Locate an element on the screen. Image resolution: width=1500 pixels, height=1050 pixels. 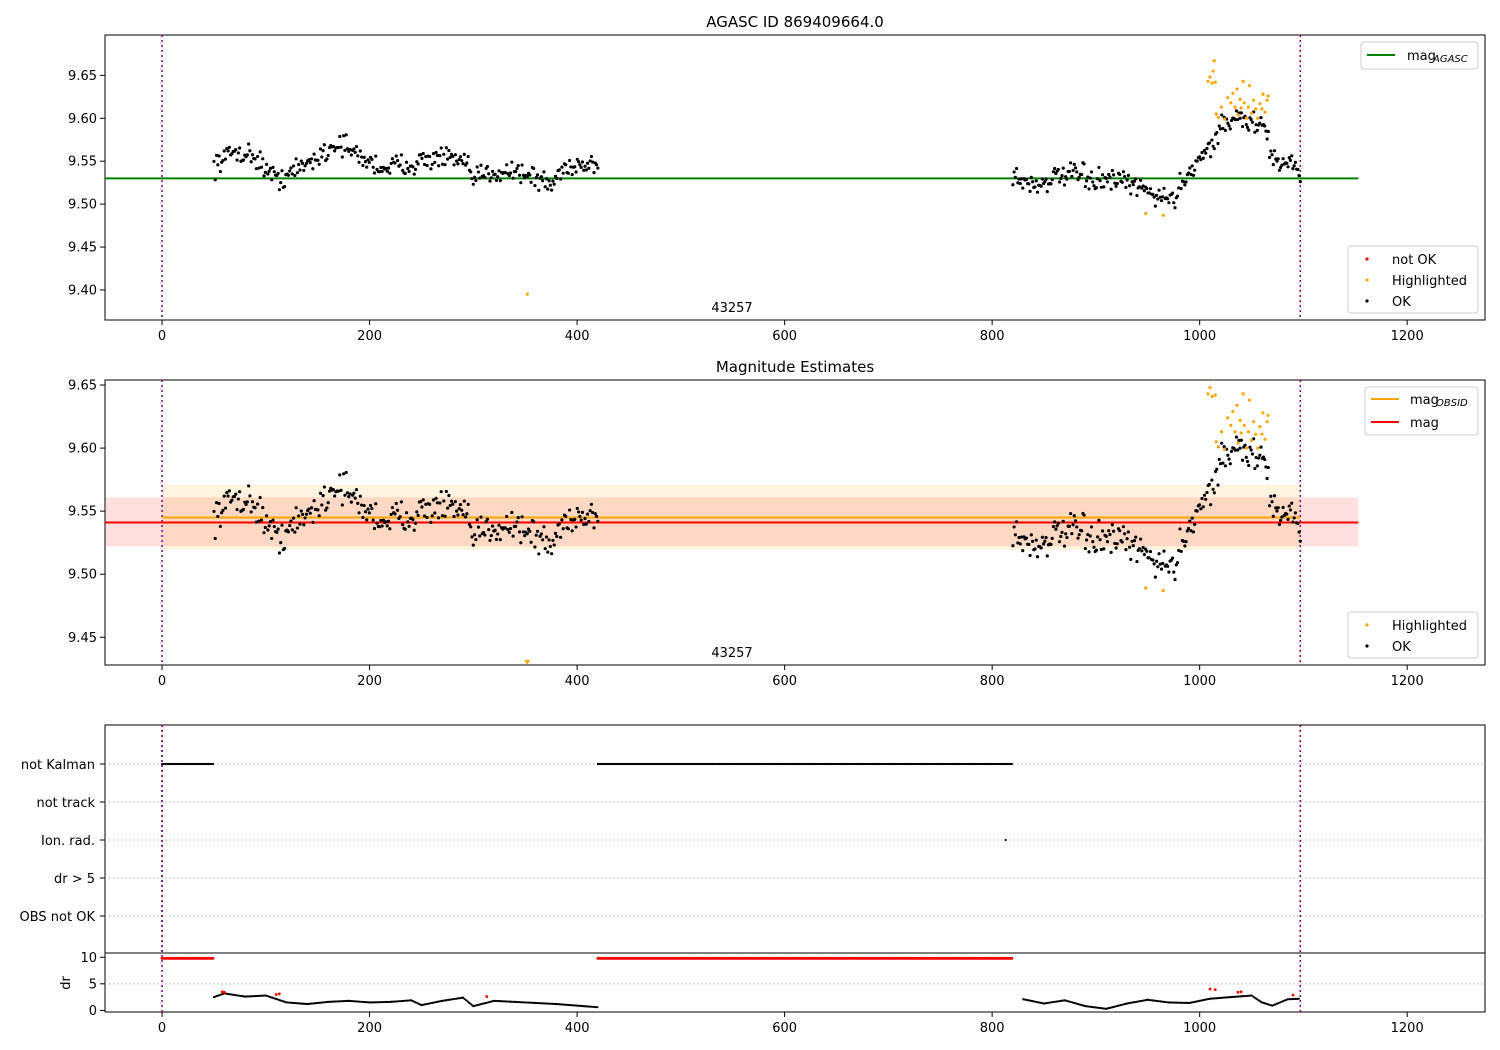
x-tick-label: 200 is located at coordinates (369, 336).